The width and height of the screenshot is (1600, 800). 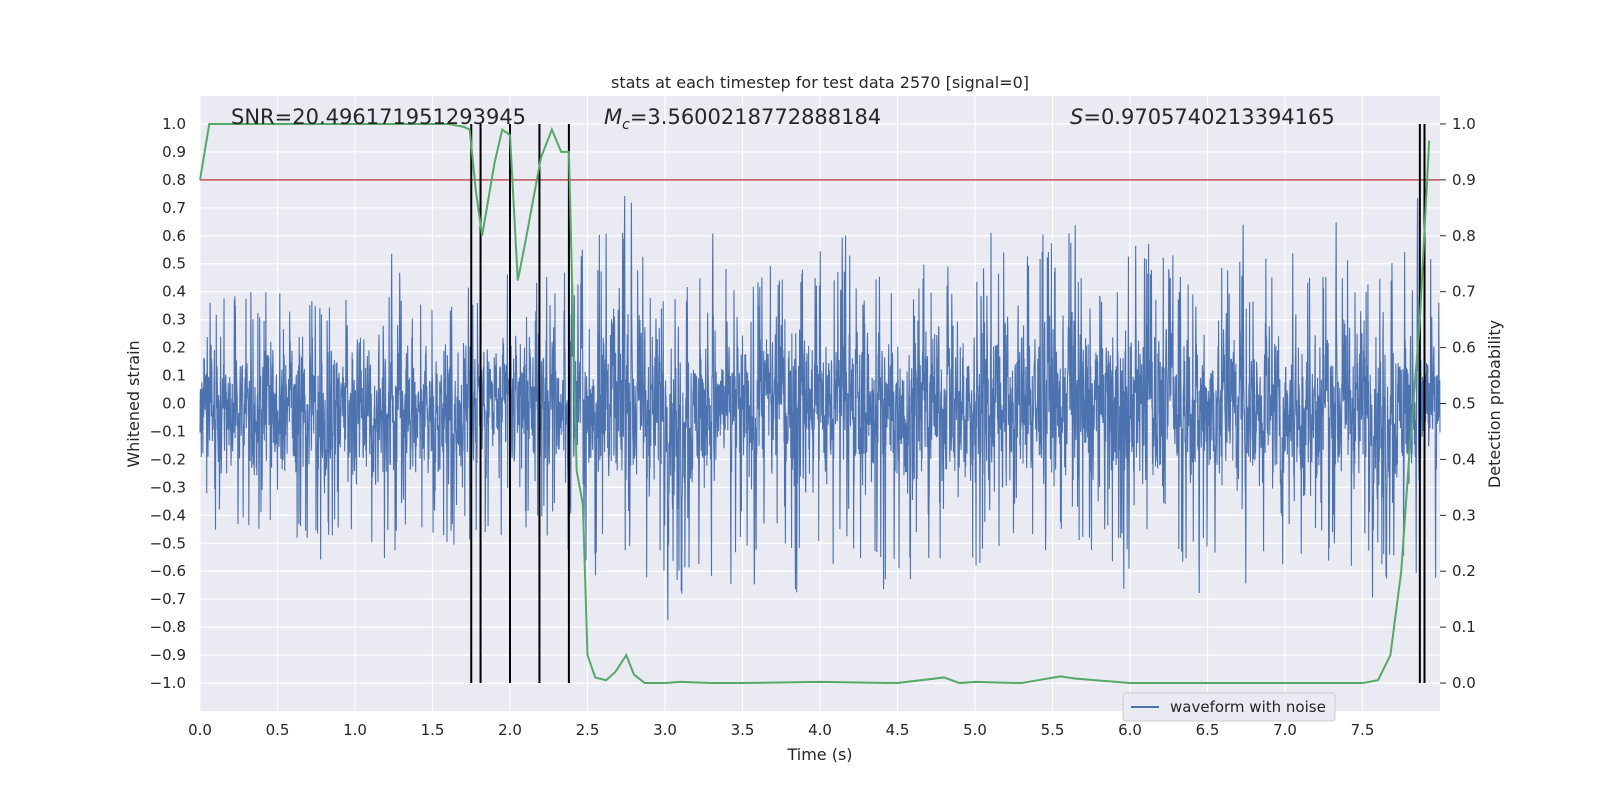 I want to click on x-axis-label: Time (s), so click(x=819, y=754).